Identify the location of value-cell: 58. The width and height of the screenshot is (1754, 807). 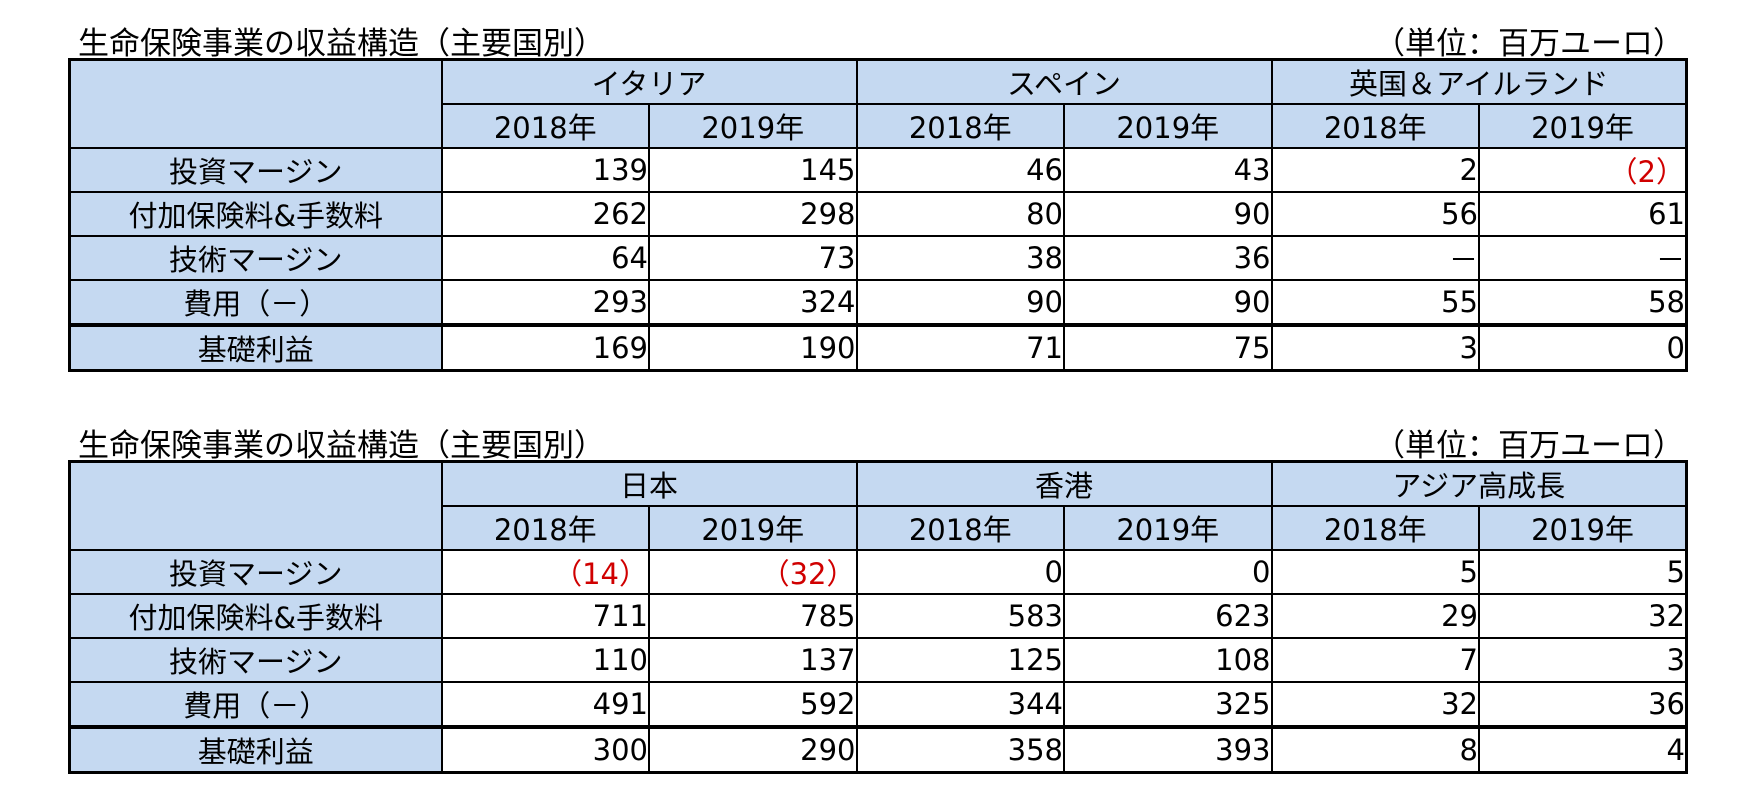
(1583, 302).